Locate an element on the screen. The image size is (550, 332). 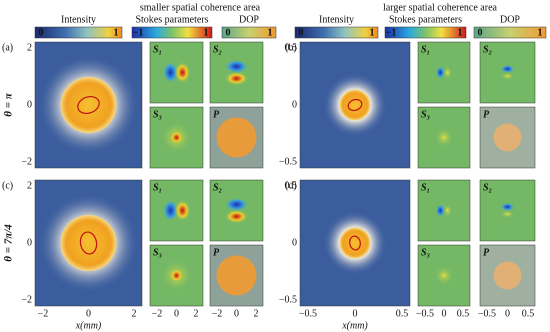
panel-label: (c) is located at coordinates (7, 185).